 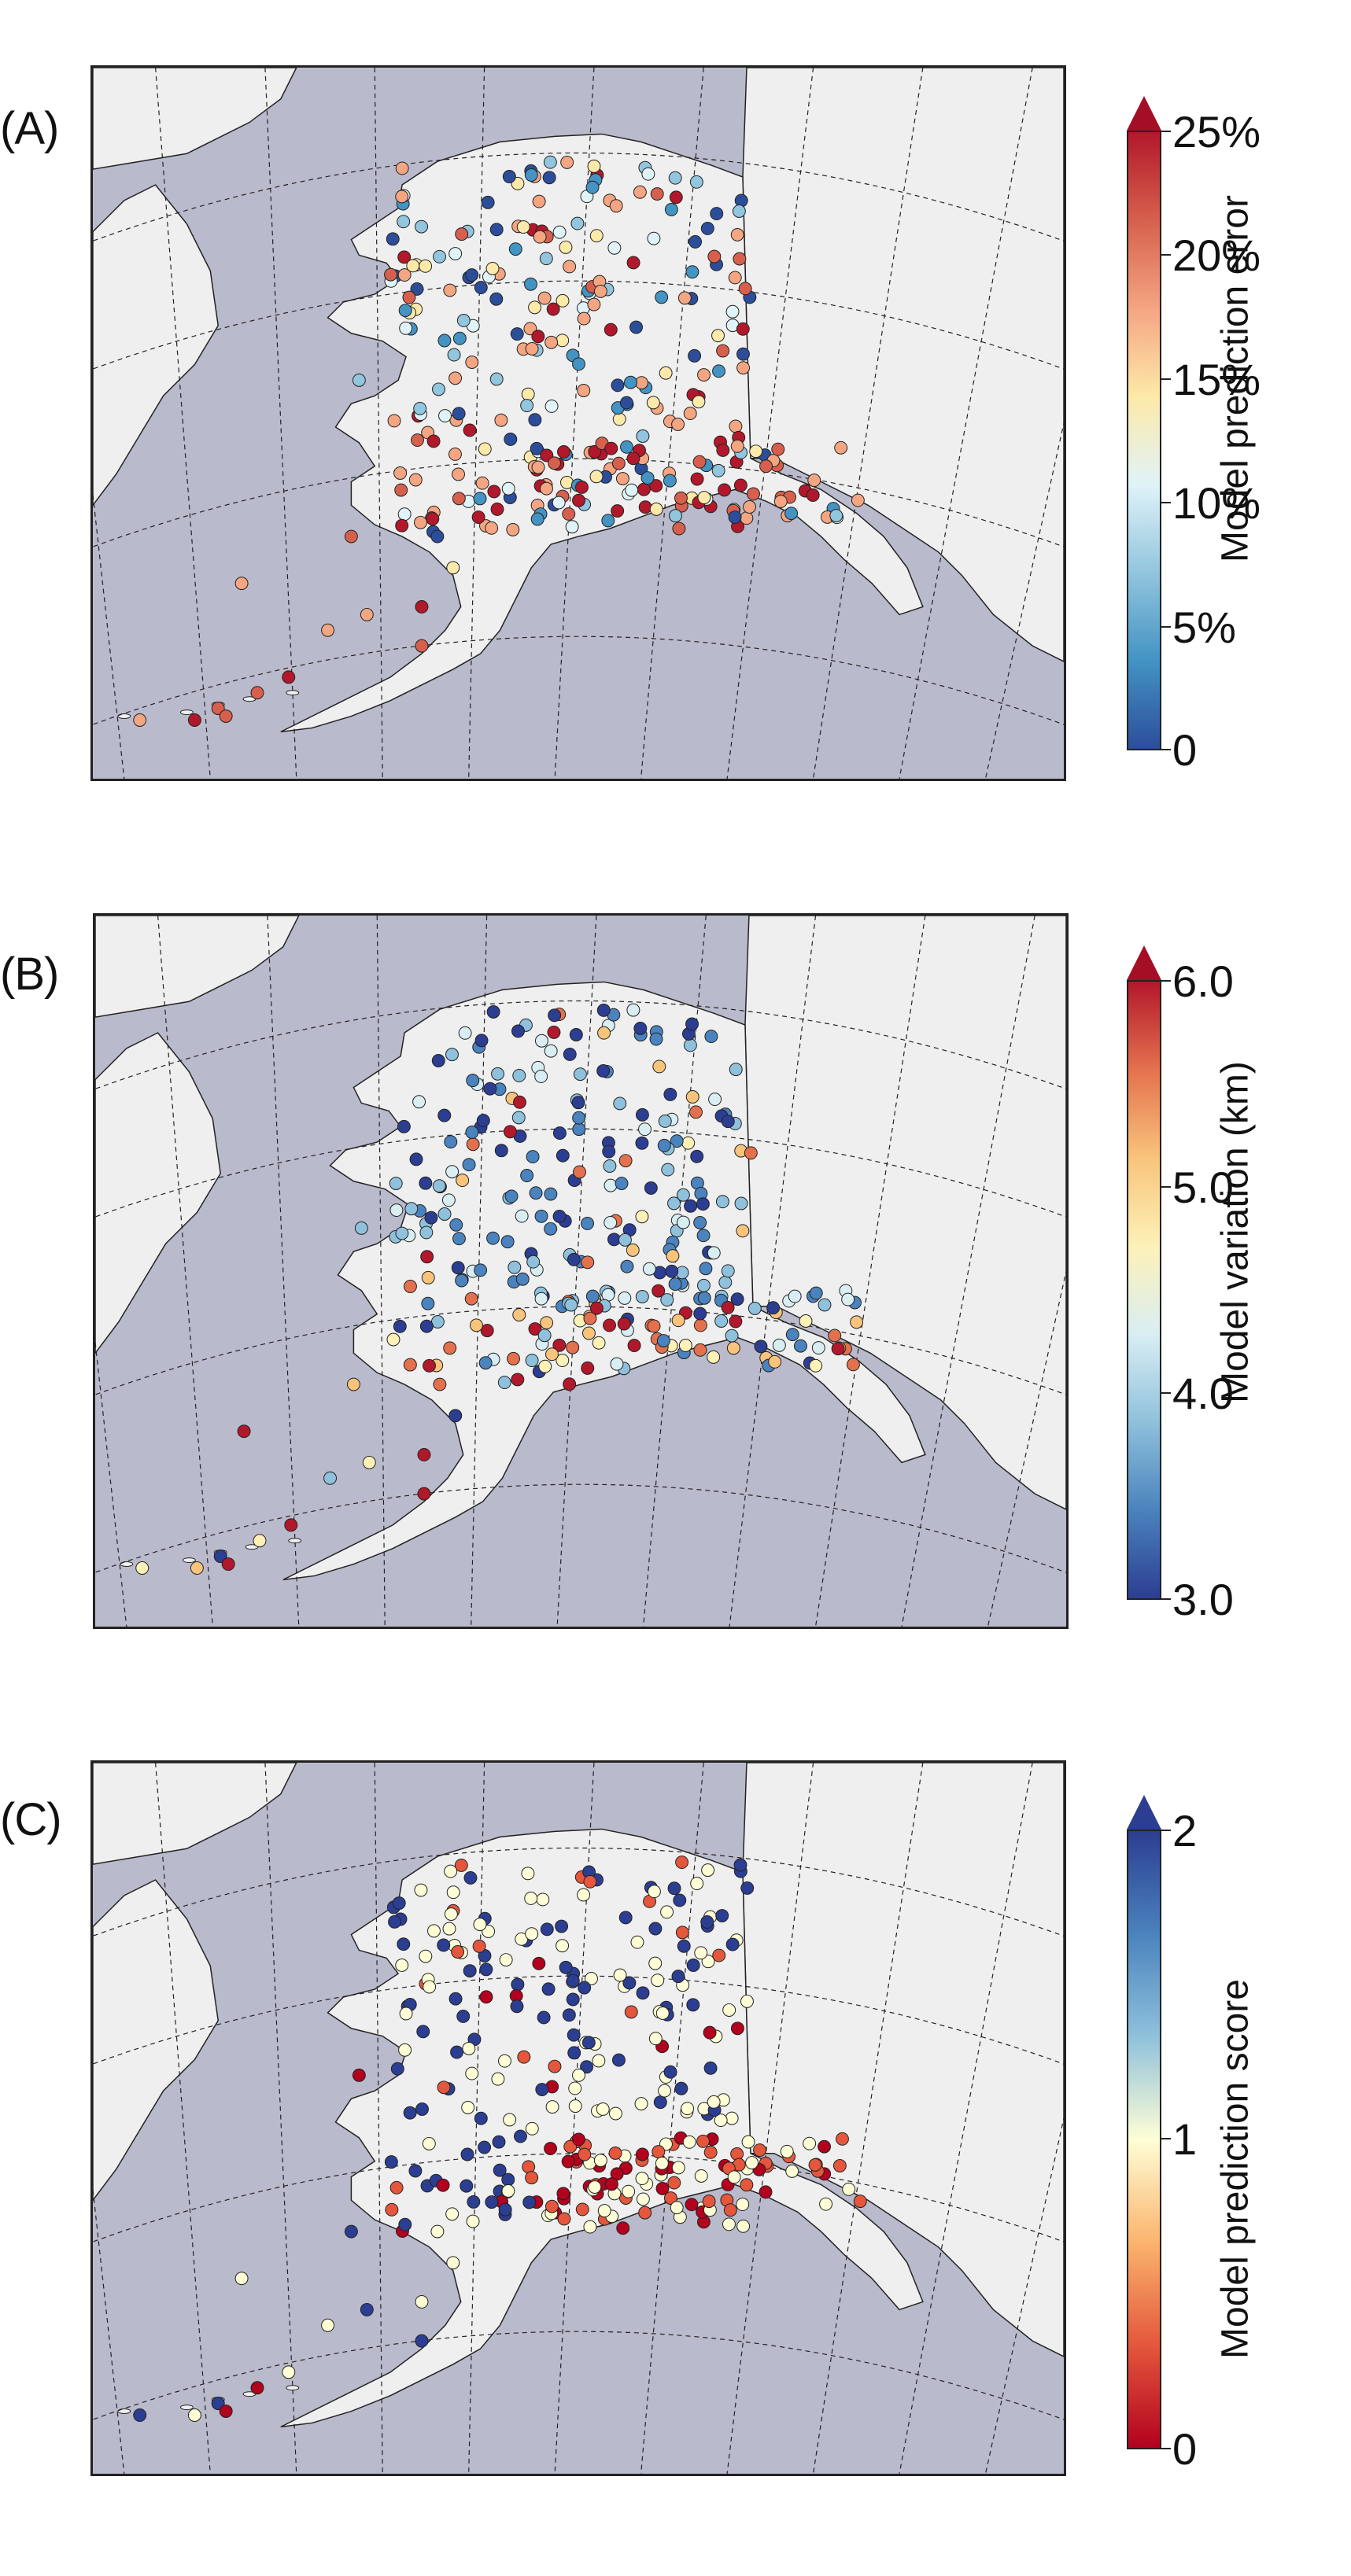 I want to click on land-alaska, so click(x=602, y=2128).